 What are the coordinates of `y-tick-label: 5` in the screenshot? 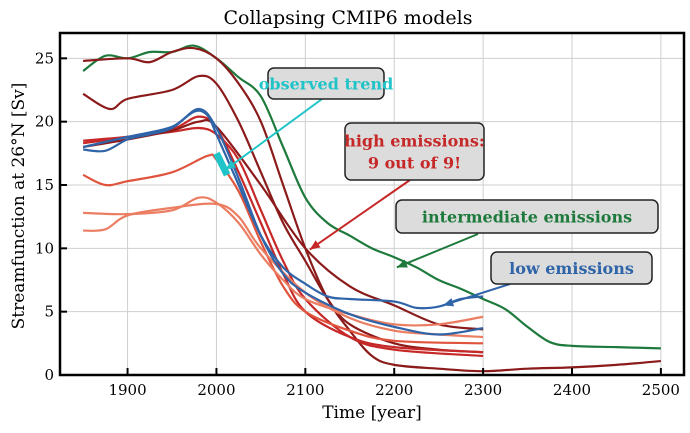 It's located at (49, 312).